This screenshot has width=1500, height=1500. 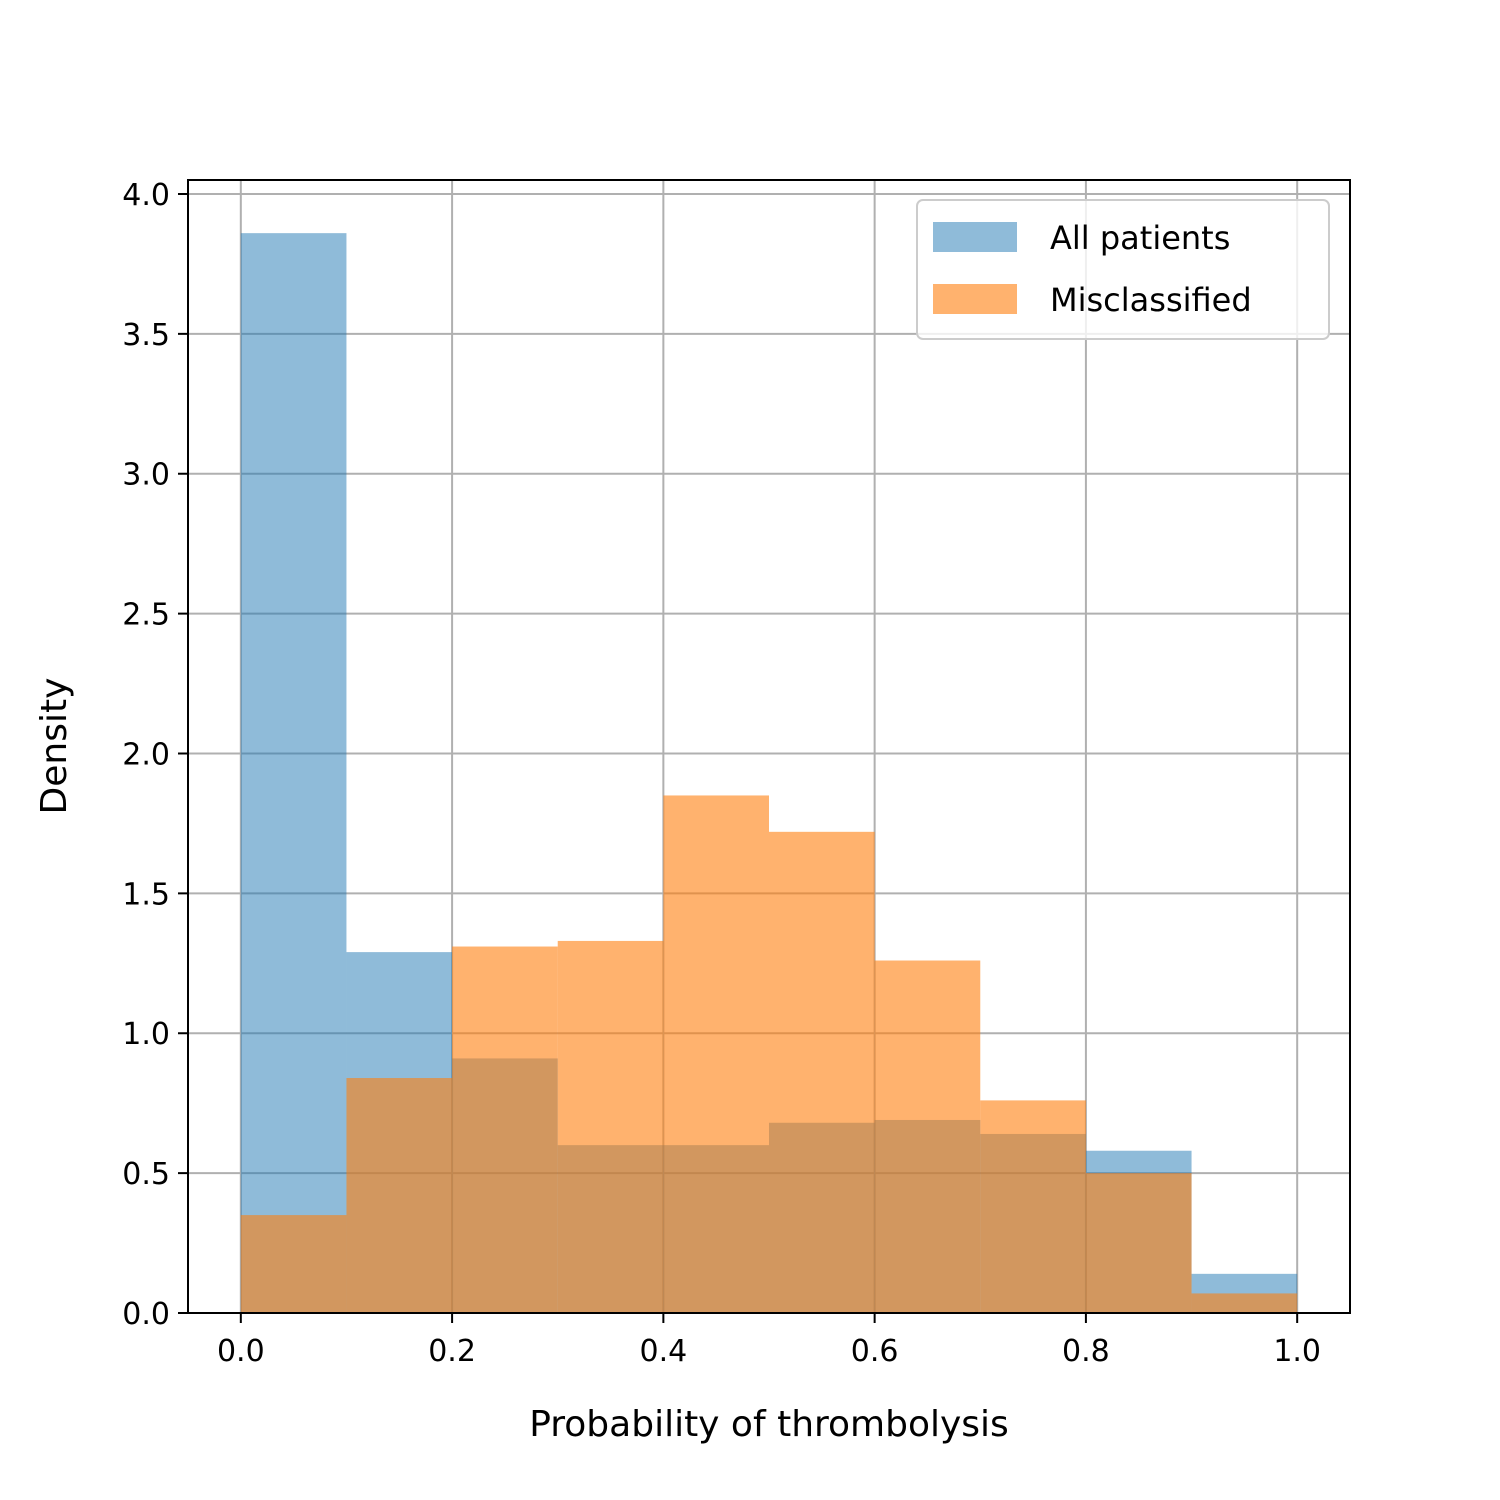 What do you see at coordinates (769, 1424) in the screenshot?
I see `x-axis-title: Probability of thrombolysis` at bounding box center [769, 1424].